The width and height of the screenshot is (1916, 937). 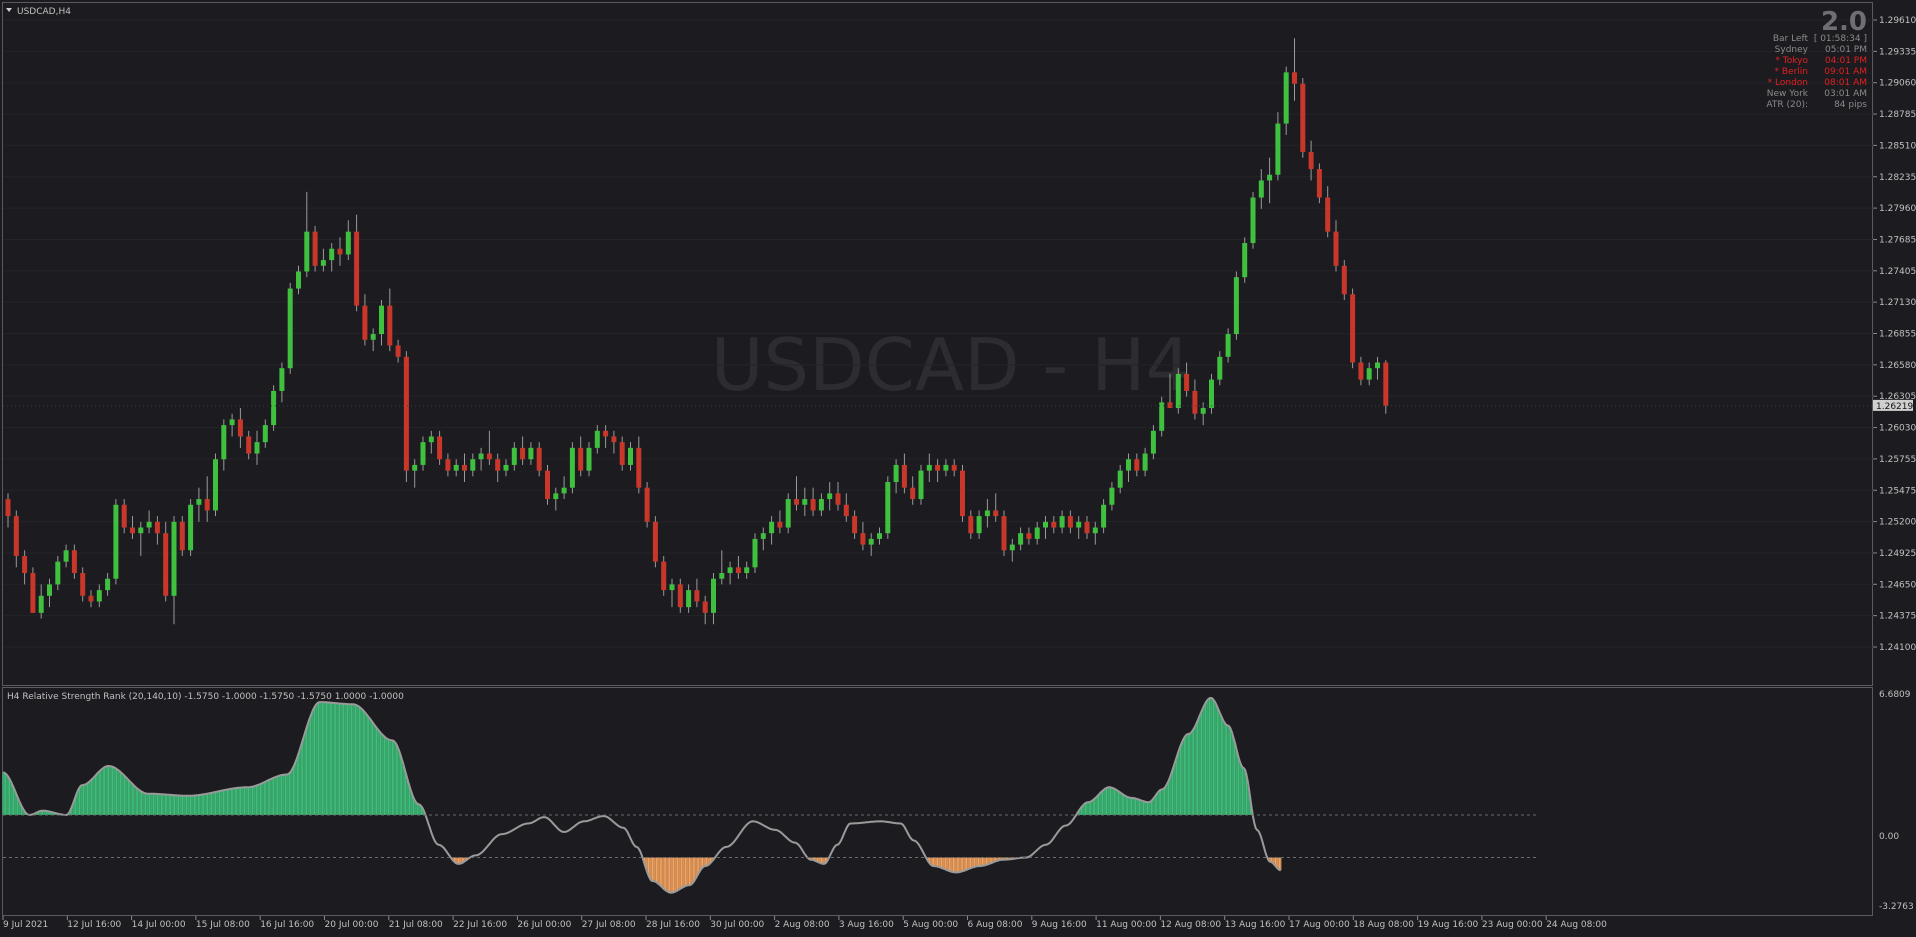 I want to click on time-tick-label: 27 Jul 08:00, so click(x=609, y=925).